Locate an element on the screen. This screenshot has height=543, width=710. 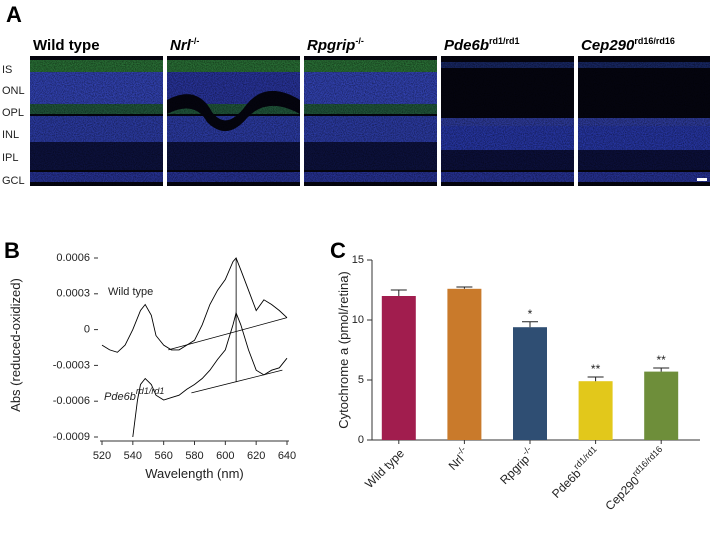
panel-label: A is located at coordinates (14, 14).